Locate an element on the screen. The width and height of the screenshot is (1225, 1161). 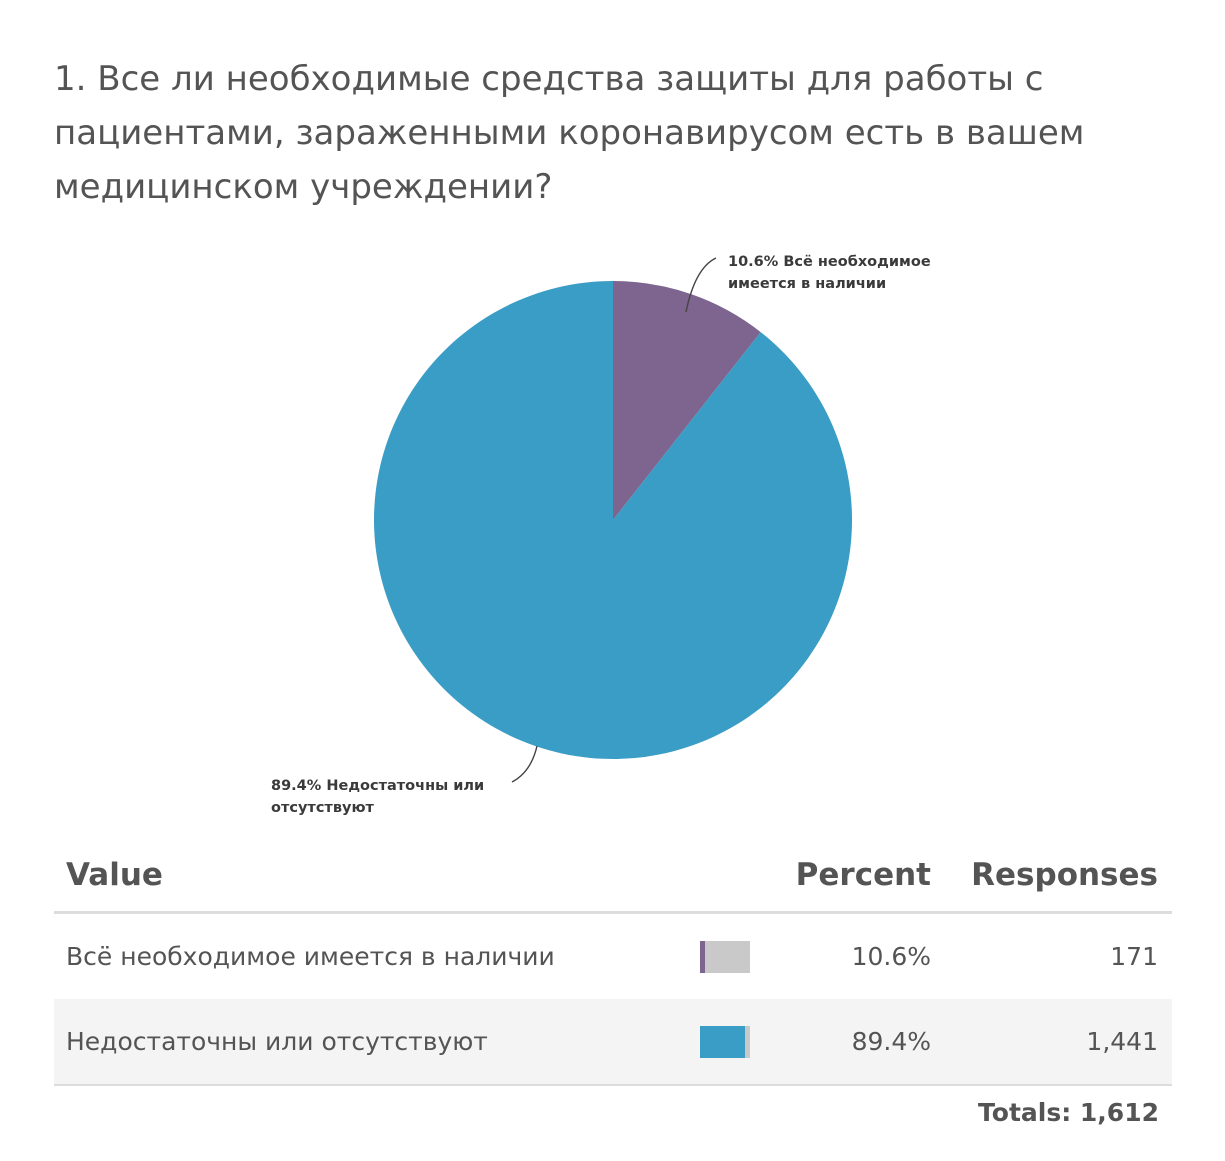
header-responses: Responses is located at coordinates (1051, 876).